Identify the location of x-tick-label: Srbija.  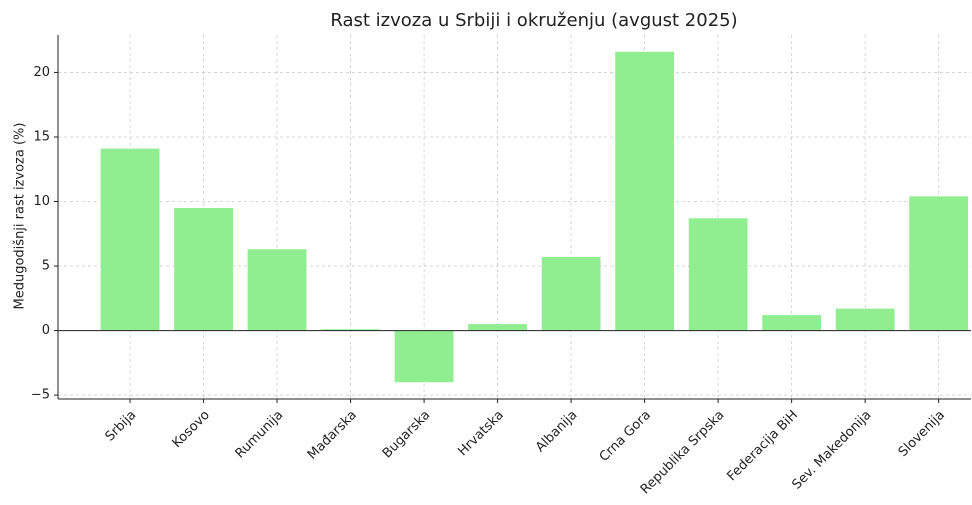
(121, 426).